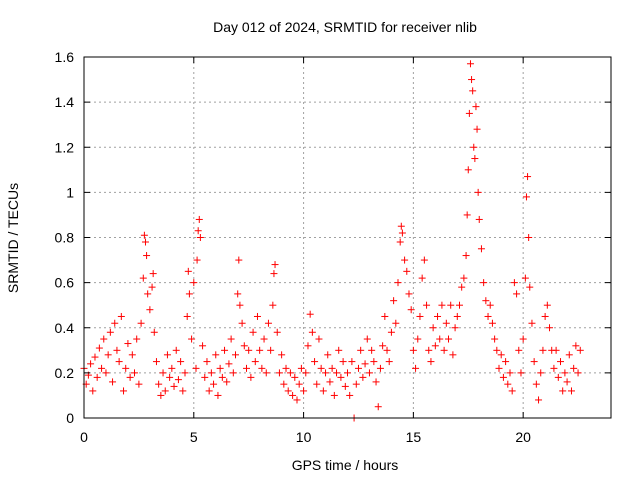 The height and width of the screenshot is (480, 640). Describe the element at coordinates (523, 437) in the screenshot. I see `x-tick-label: 20` at that location.